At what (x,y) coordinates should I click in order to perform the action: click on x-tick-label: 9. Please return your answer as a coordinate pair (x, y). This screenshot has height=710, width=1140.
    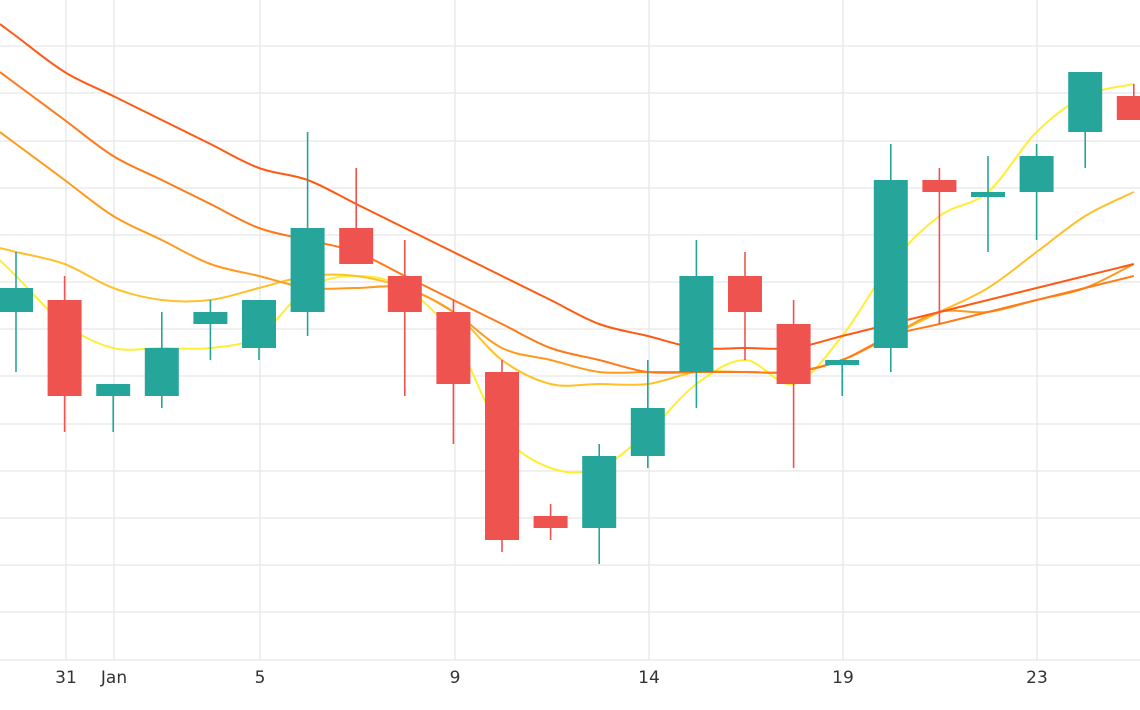
    Looking at the image, I should click on (455, 678).